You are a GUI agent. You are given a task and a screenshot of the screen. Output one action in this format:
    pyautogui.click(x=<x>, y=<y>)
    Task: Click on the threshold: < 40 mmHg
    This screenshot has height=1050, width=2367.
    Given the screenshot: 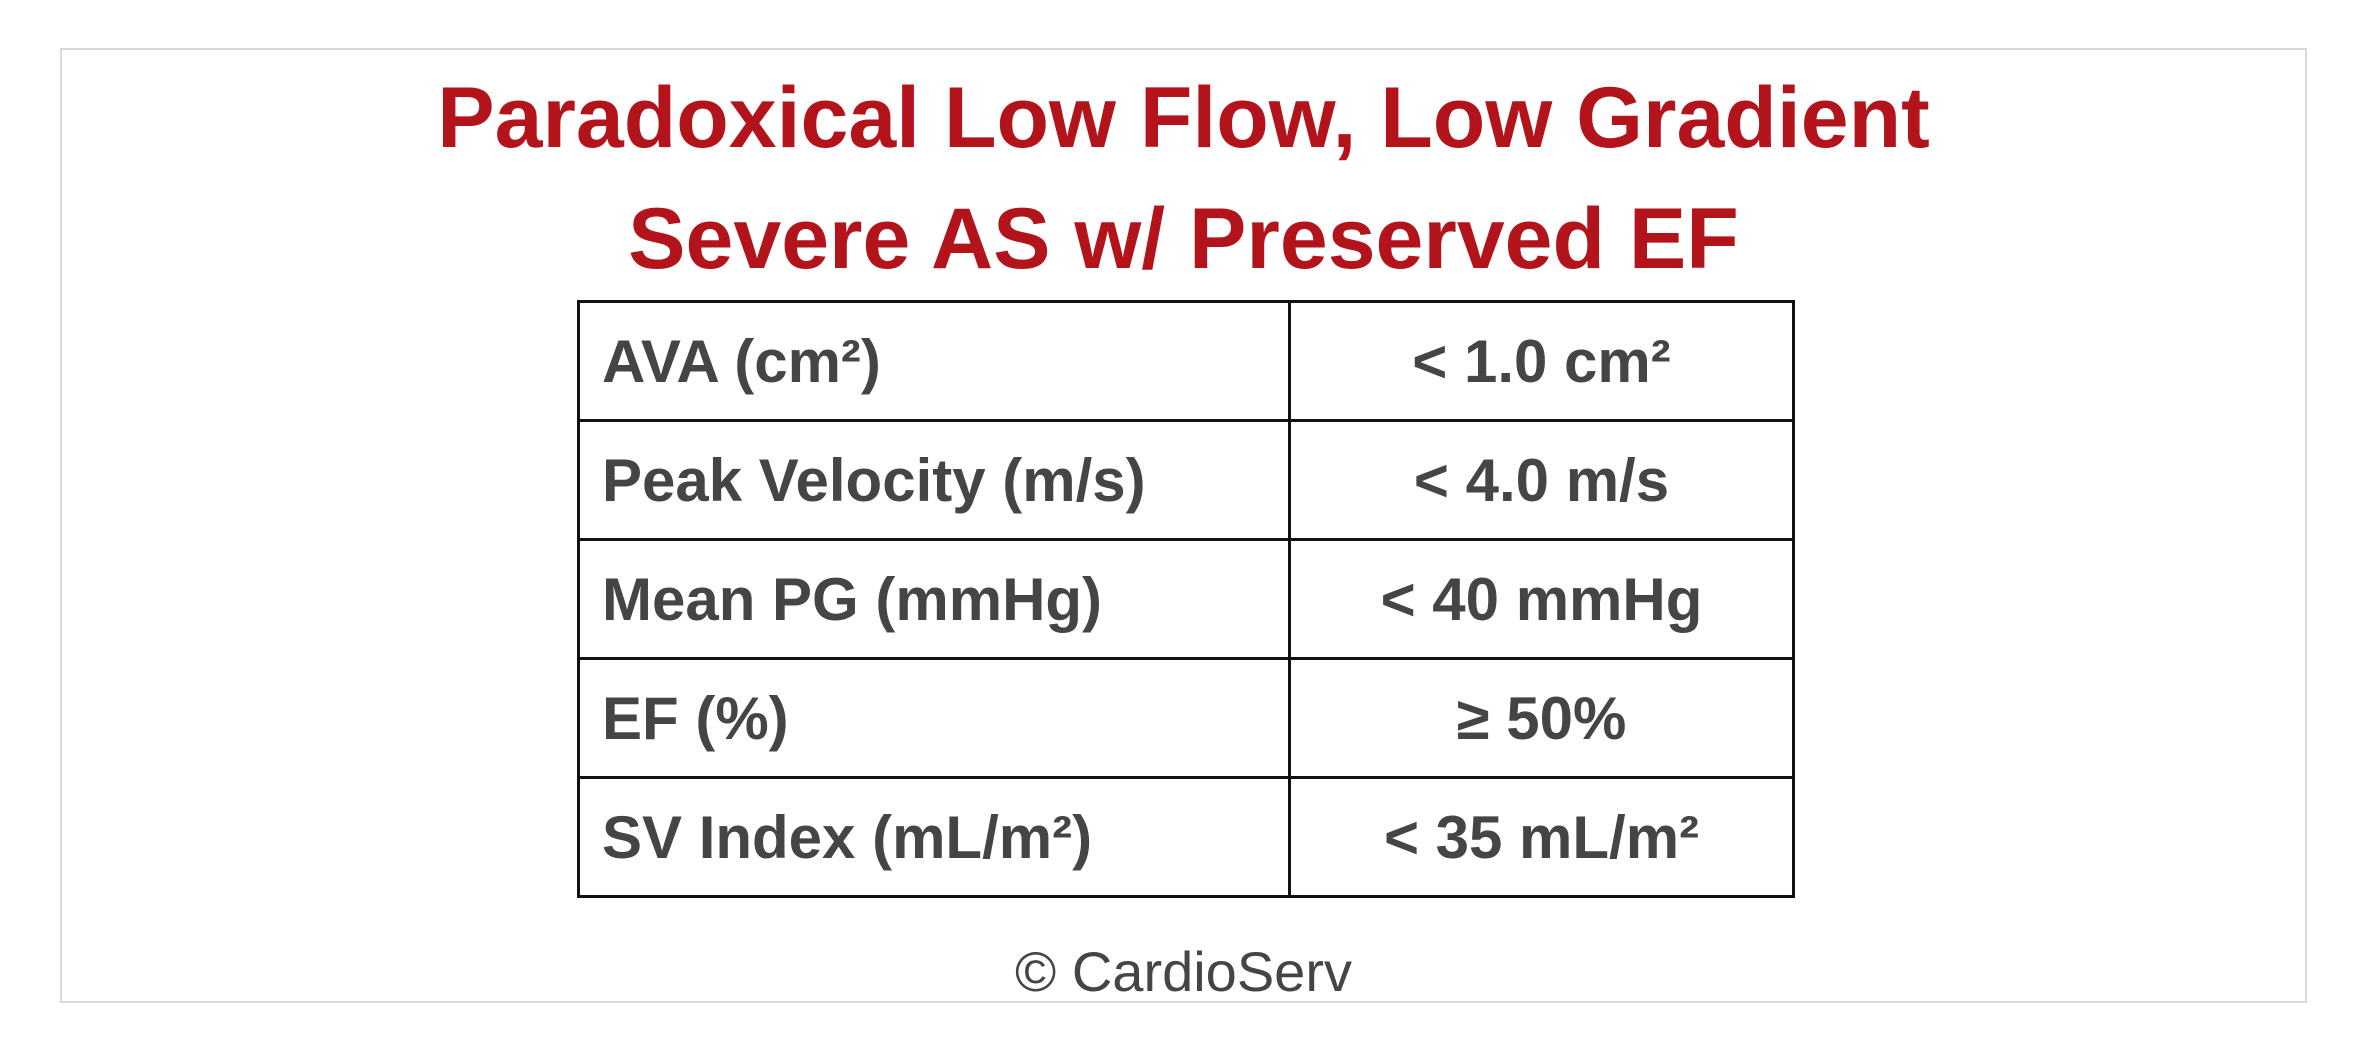 What is the action you would take?
    pyautogui.click(x=1541, y=599)
    